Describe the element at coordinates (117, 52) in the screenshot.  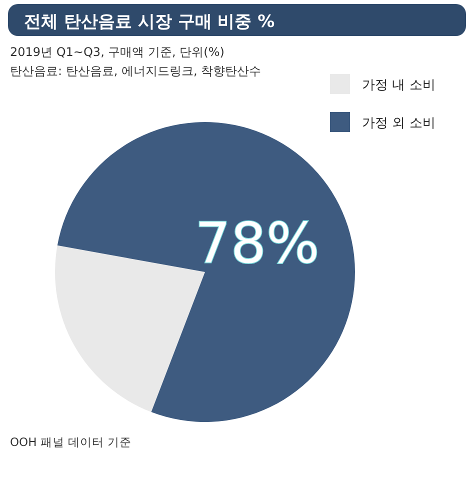
I see `chart-subtitle: 2019년 Q1~Q3, 구매액 기준, 단위(%)` at that location.